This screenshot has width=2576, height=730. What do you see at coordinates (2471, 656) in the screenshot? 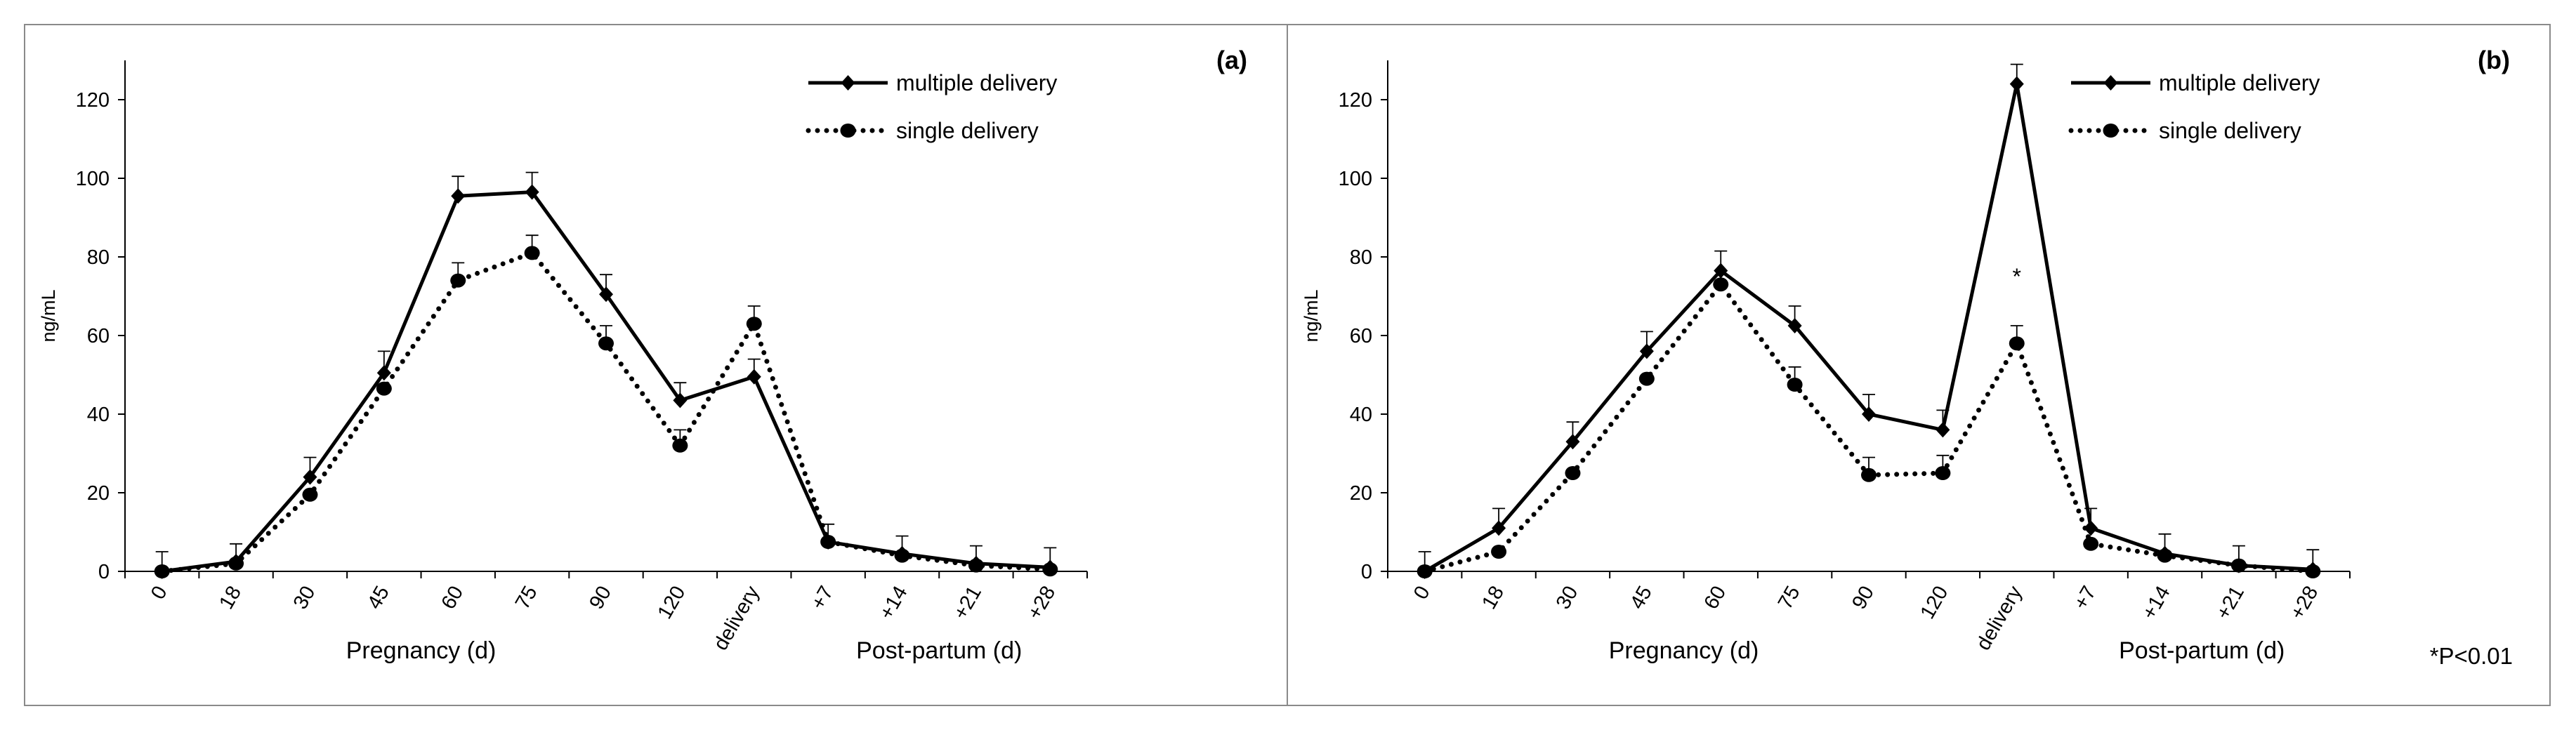
I see `footnote: *P<0.01` at bounding box center [2471, 656].